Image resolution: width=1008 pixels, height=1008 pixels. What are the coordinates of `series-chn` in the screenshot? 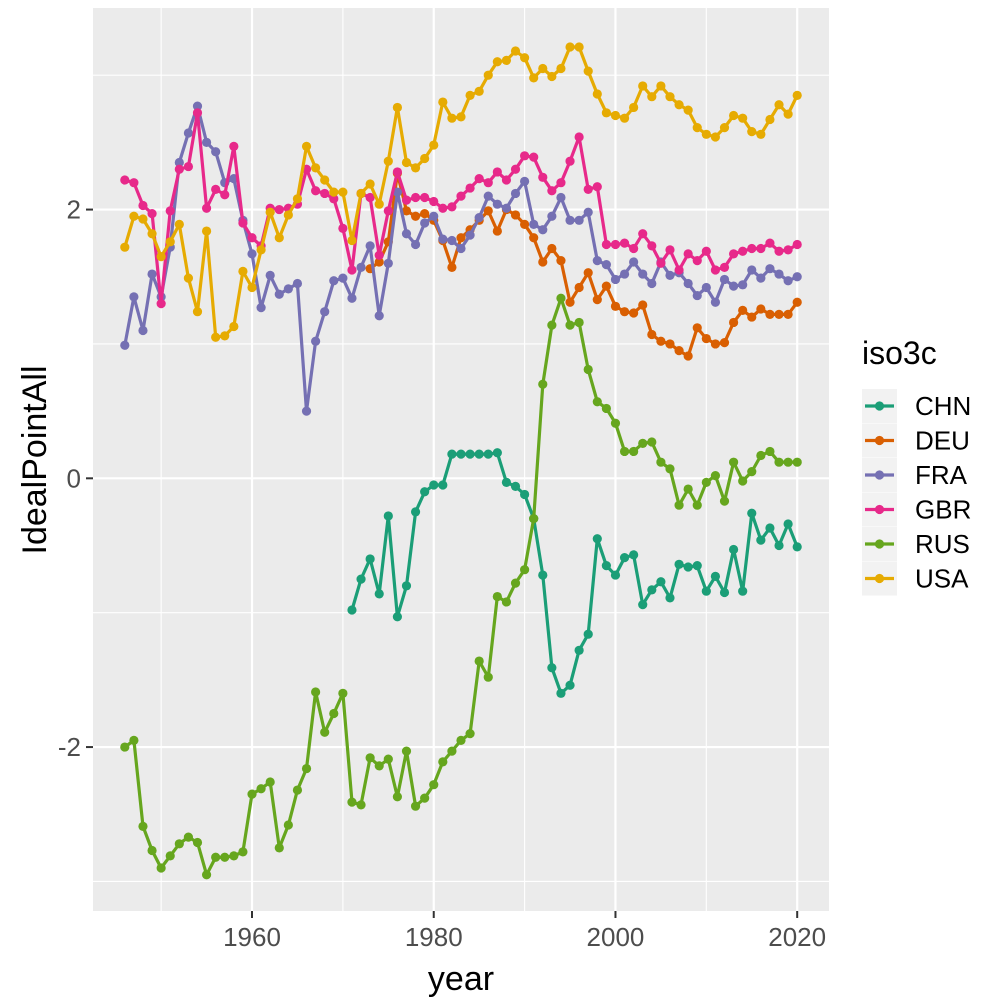 It's located at (574, 573).